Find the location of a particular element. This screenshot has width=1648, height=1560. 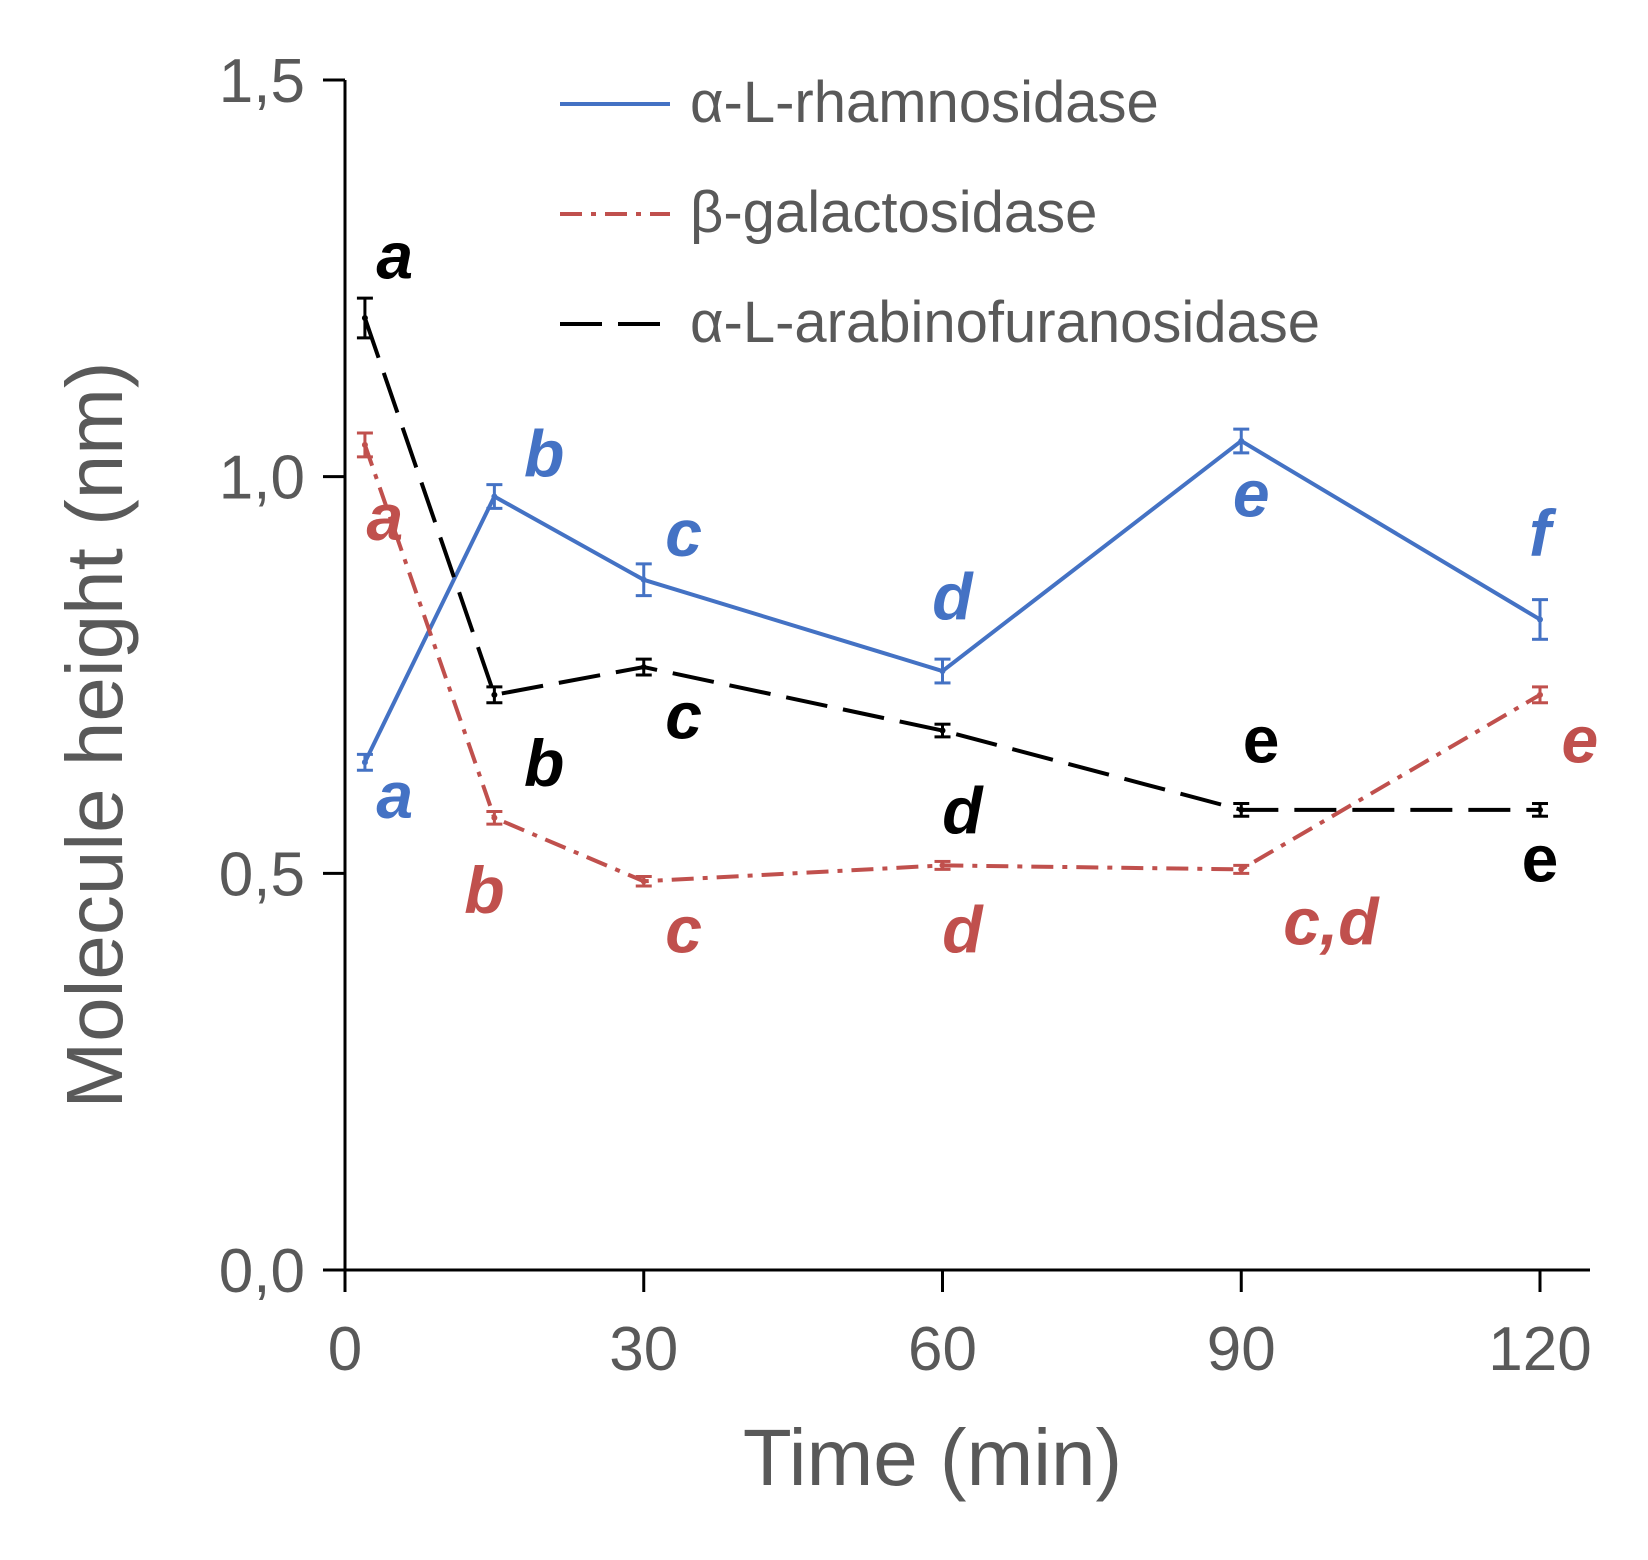

significance-label: f is located at coordinates (1543, 533).